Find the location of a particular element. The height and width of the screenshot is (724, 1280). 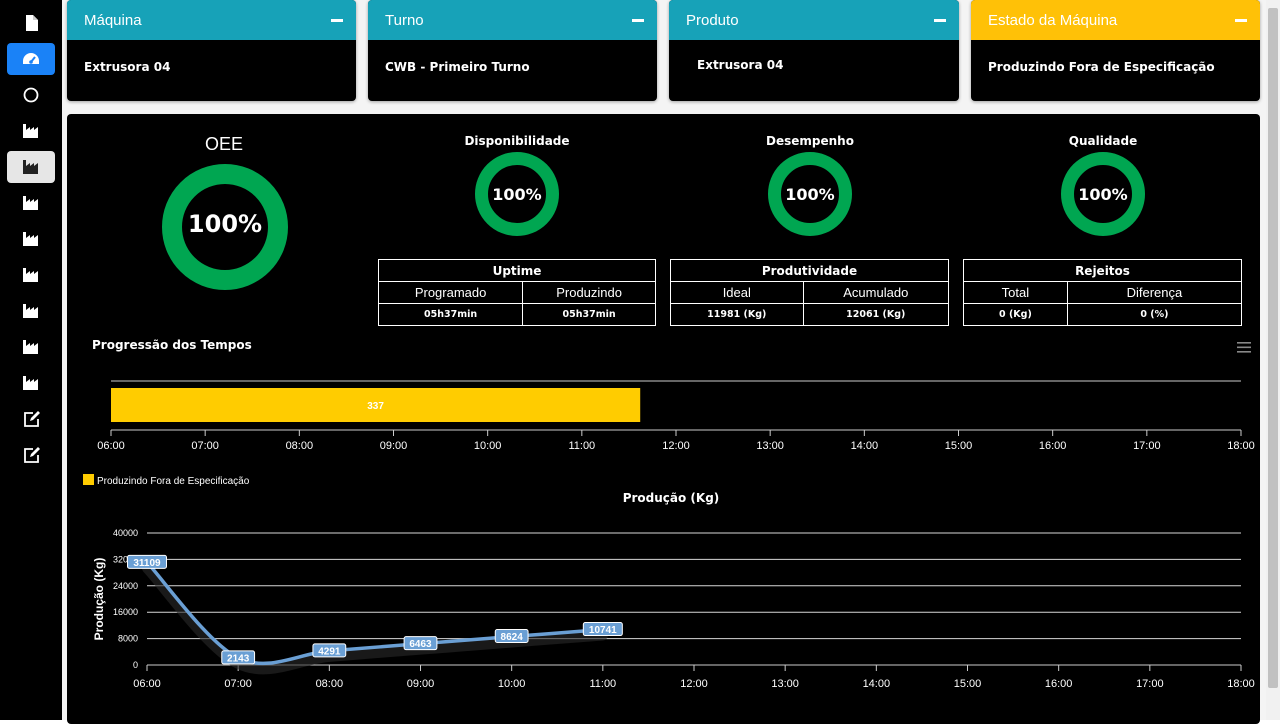

sidebar-item-dashboard is located at coordinates (31, 59).